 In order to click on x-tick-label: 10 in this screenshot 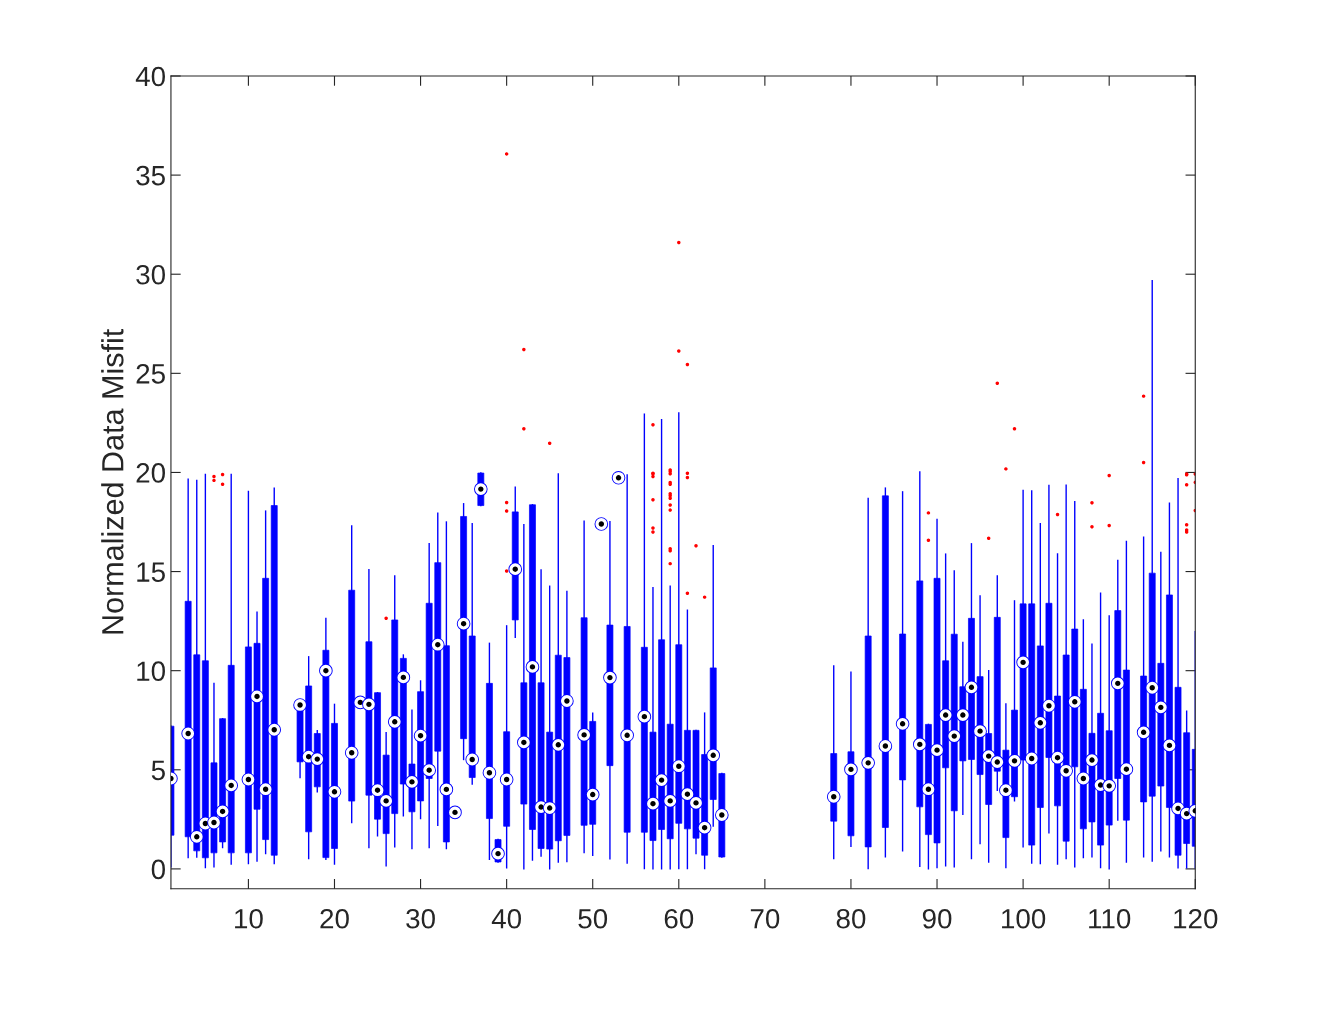, I will do `click(249, 918)`.